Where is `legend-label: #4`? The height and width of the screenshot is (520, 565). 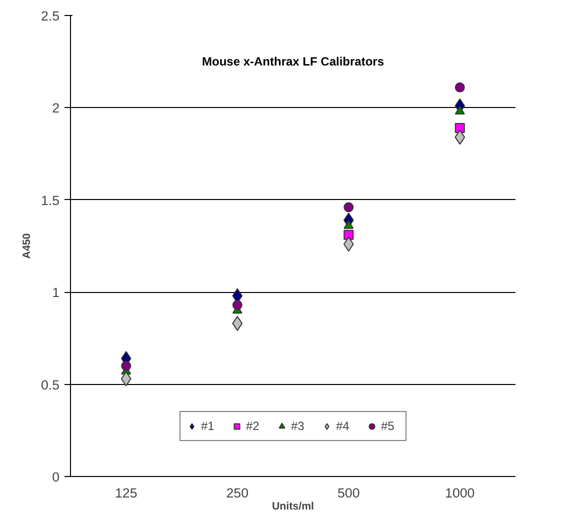 legend-label: #4 is located at coordinates (343, 426).